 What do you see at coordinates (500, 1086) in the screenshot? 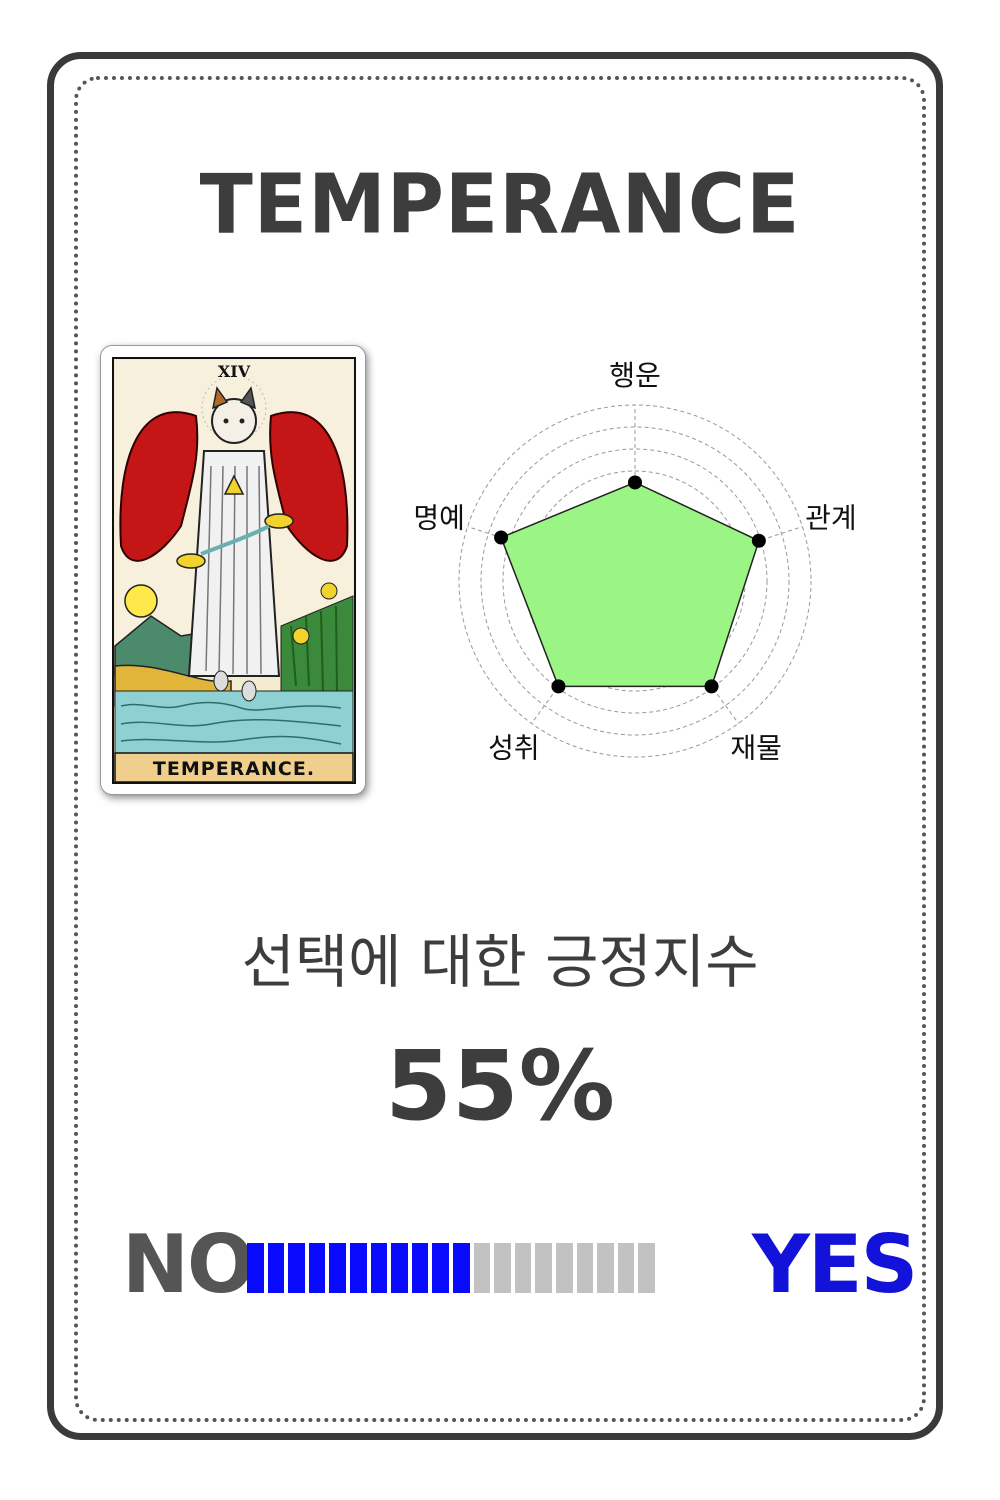
I see `positivity-percent: 55%` at bounding box center [500, 1086].